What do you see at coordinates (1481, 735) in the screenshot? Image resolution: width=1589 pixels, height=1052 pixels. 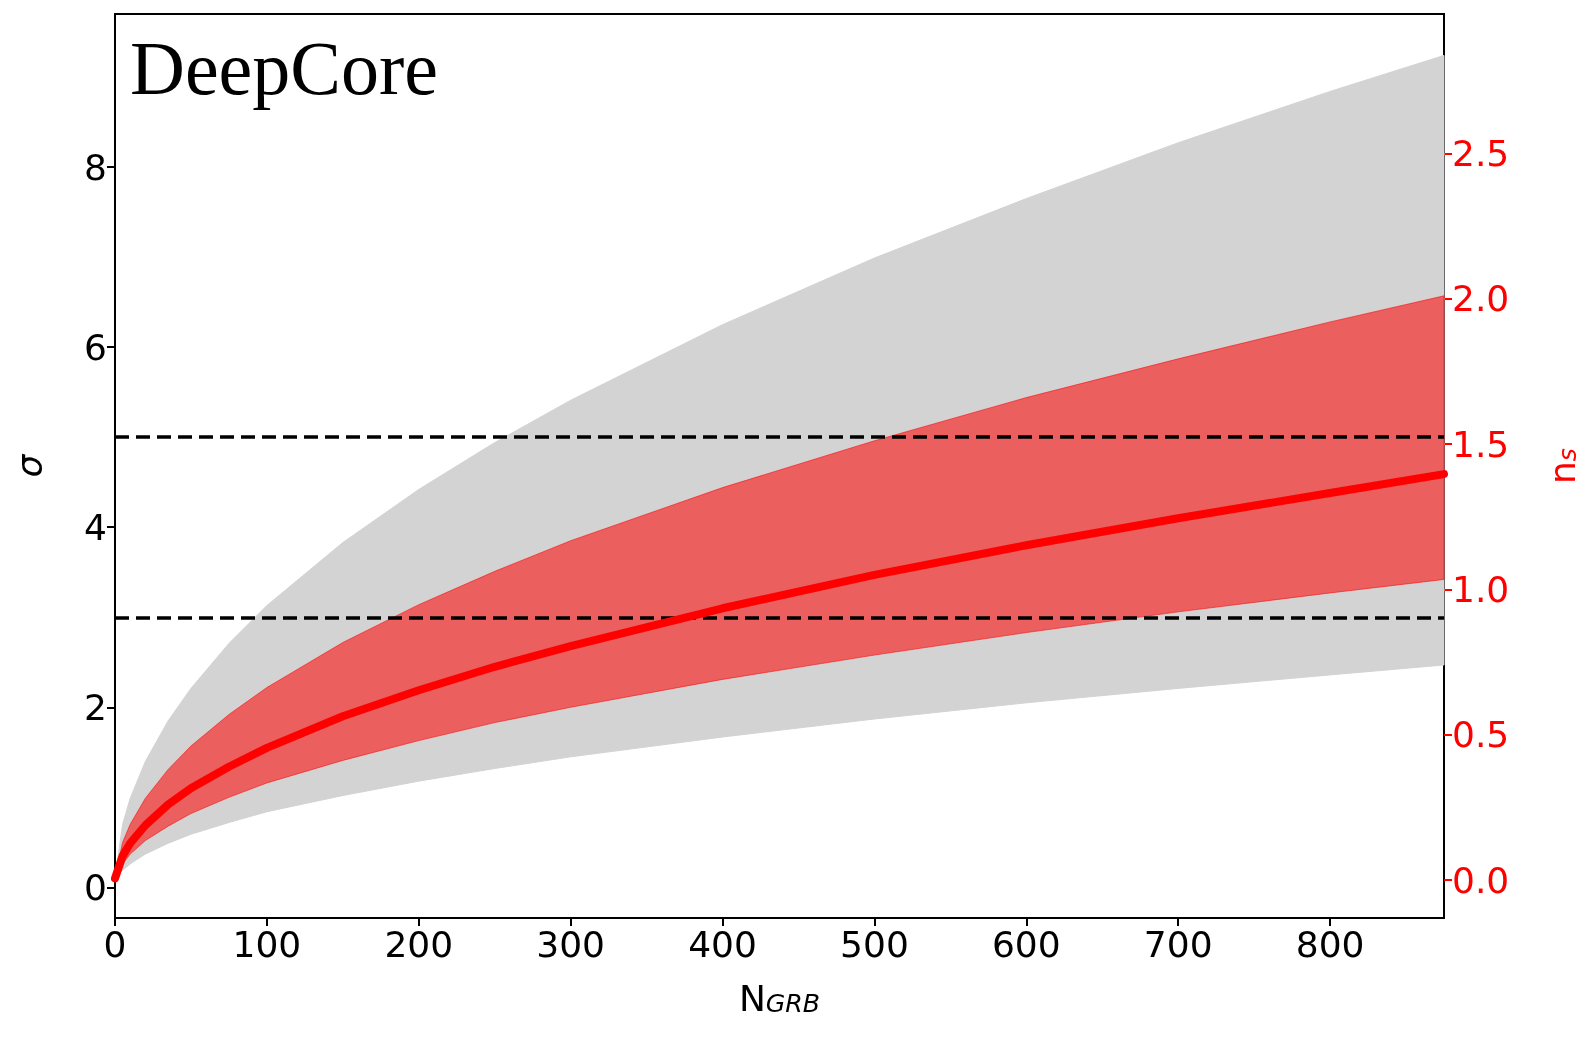 I see `y2-tick-label: 0.5` at bounding box center [1481, 735].